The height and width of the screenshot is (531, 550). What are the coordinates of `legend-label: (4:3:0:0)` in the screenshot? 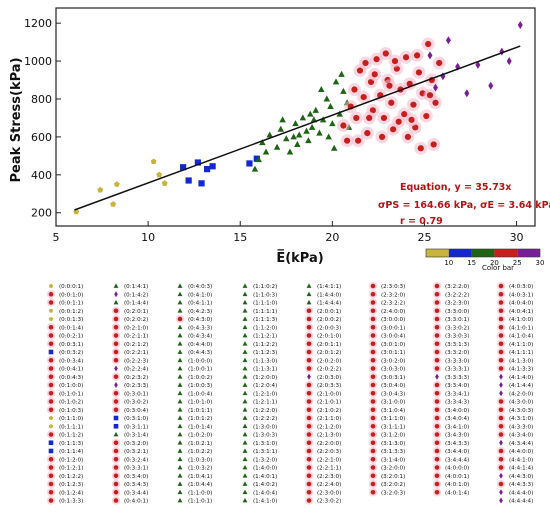 It's located at (521, 403).